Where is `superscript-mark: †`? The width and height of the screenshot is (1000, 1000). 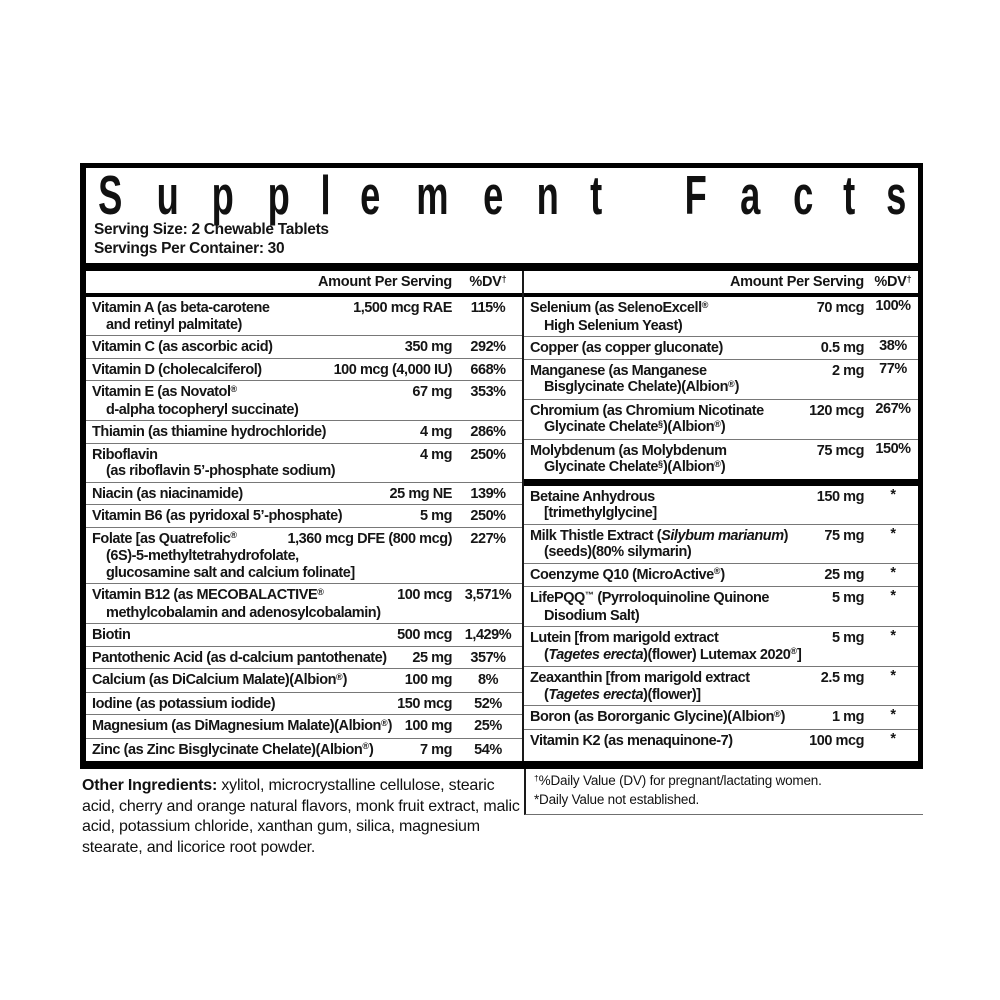
superscript-mark: † is located at coordinates (504, 278).